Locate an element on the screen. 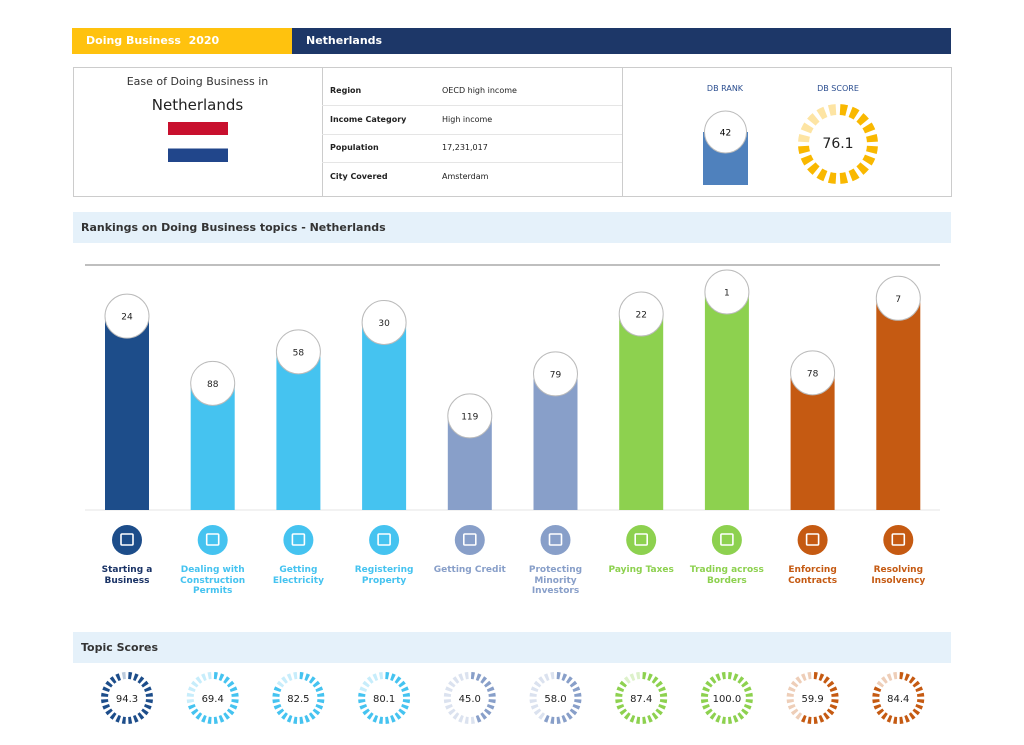  rank-value: 119 is located at coordinates (469, 417).